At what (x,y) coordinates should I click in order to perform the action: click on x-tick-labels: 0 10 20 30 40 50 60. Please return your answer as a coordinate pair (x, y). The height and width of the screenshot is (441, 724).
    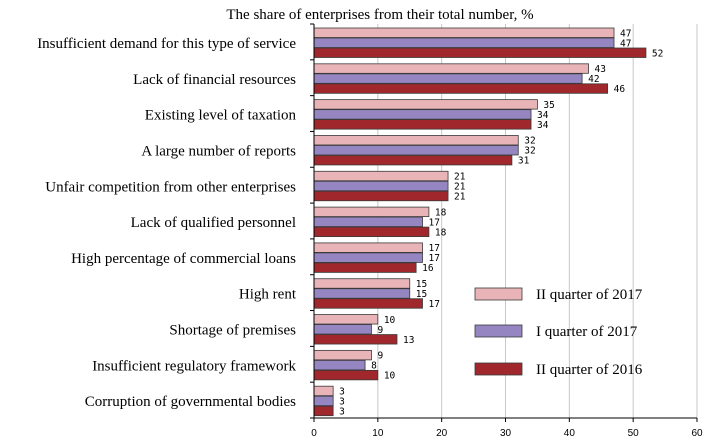
    Looking at the image, I should click on (507, 433).